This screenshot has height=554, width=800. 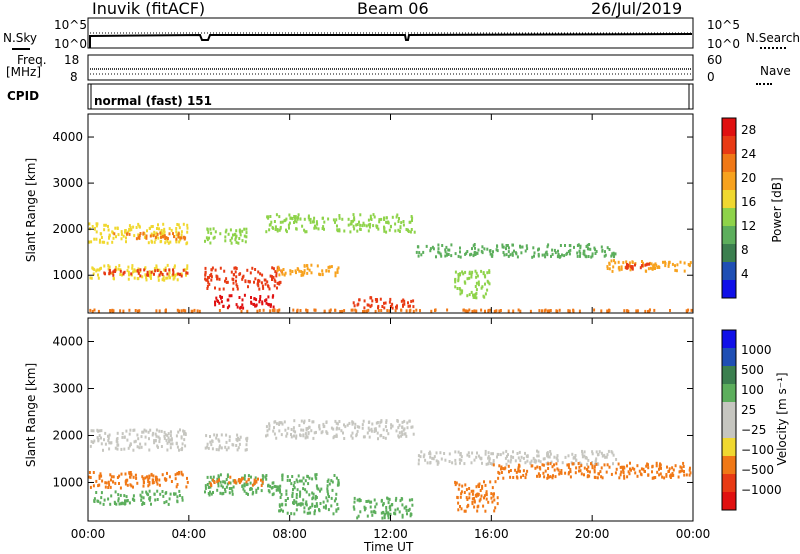 I want to click on colorbar-segment, so click(x=729, y=271).